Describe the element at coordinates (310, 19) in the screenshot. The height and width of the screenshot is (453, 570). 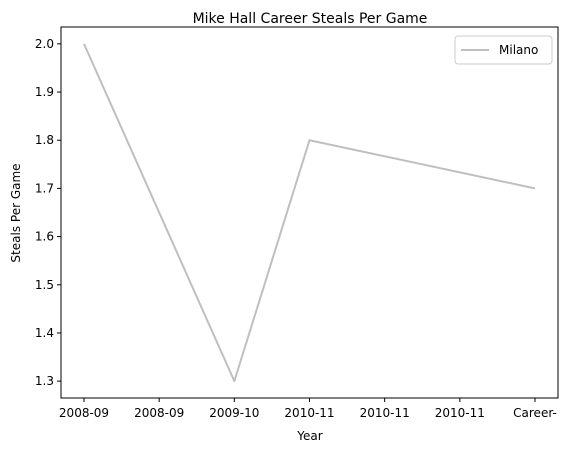
I see `chart-title: Mike Hall Career Steals Per Game` at that location.